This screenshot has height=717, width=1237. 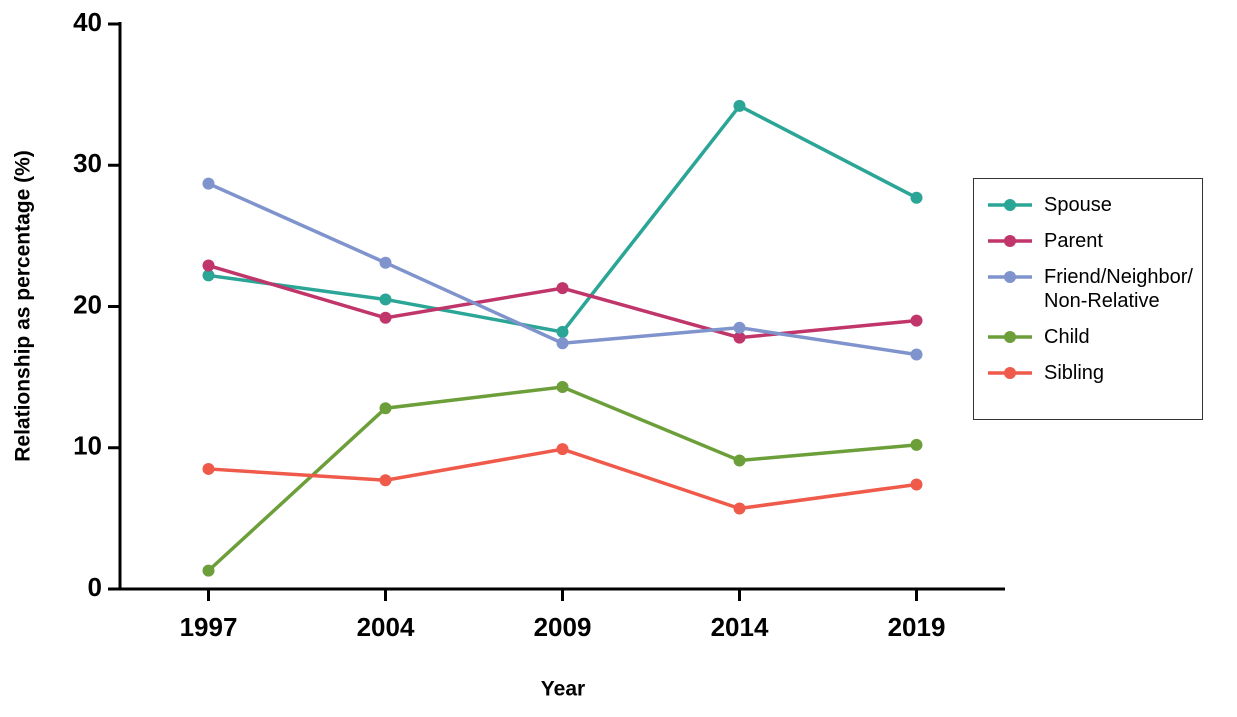 What do you see at coordinates (1118, 289) in the screenshot?
I see `legend-label: Friend/Neighbor/ Non-Relative` at bounding box center [1118, 289].